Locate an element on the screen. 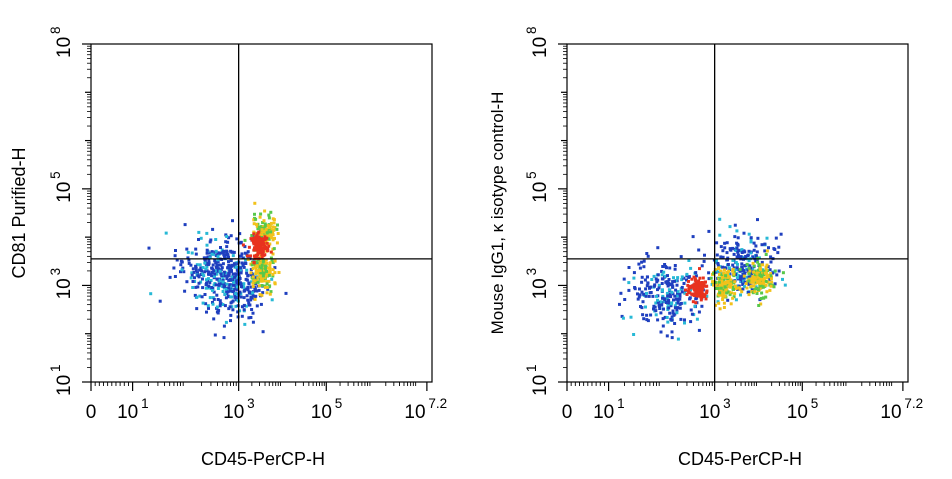 This screenshot has height=479, width=952. y-tick-exponent: 1 is located at coordinates (55, 368).